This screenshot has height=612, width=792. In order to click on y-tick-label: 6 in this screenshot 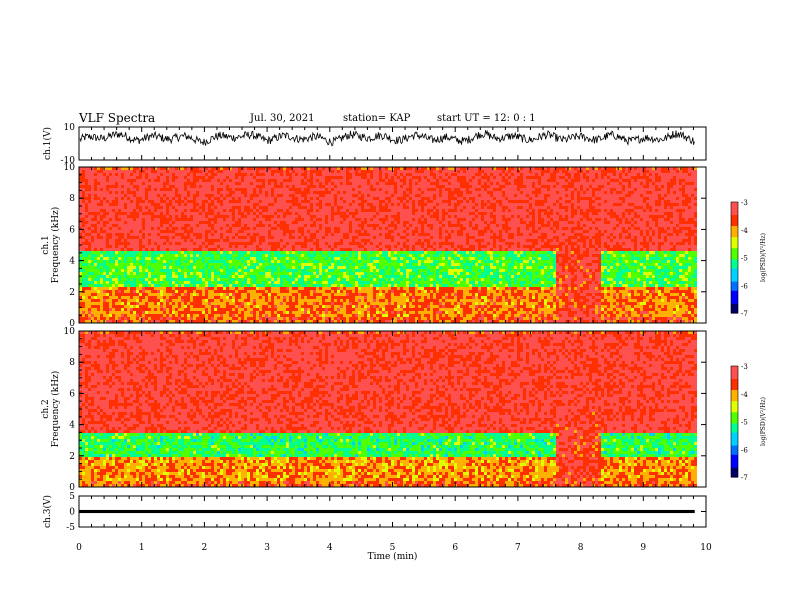, I will do `click(72, 230)`.